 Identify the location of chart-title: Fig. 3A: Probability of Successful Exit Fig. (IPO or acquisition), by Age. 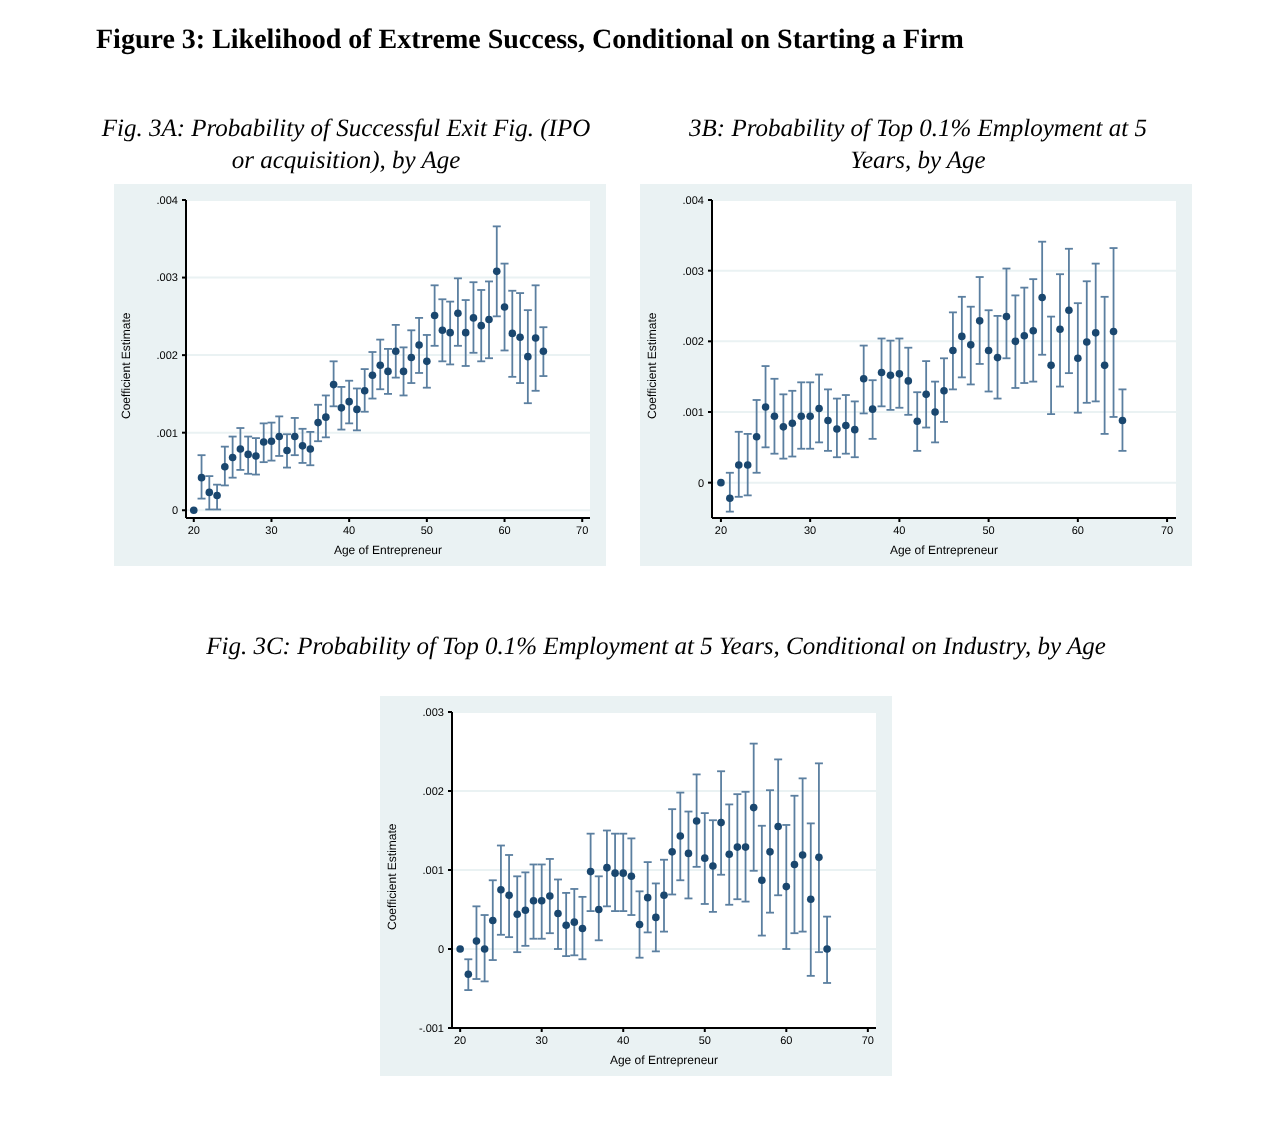
(346, 144).